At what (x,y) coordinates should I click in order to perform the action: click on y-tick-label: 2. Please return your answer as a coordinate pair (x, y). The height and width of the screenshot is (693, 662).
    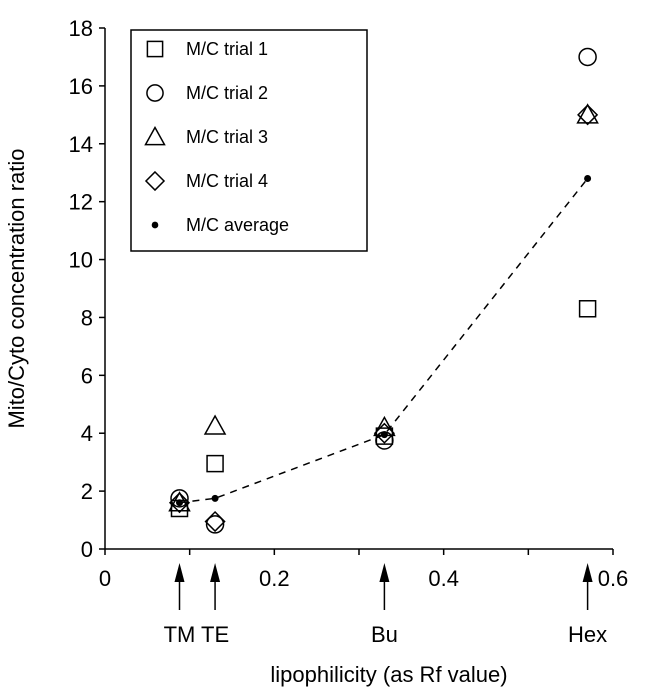
    Looking at the image, I should click on (87, 491).